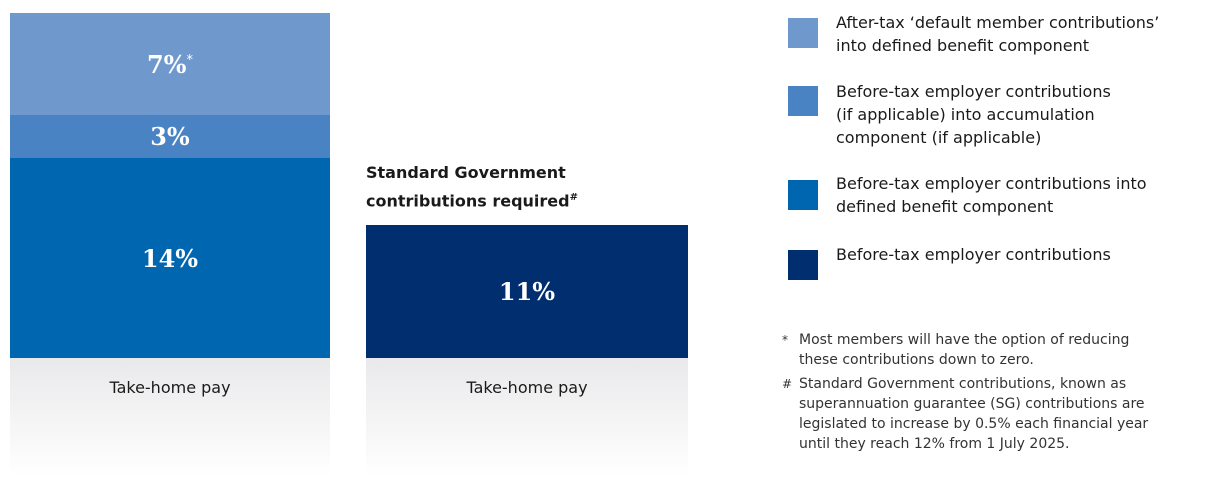 This screenshot has height=477, width=1219. Describe the element at coordinates (945, 206) in the screenshot. I see `legend-line: defined benefit component` at that location.